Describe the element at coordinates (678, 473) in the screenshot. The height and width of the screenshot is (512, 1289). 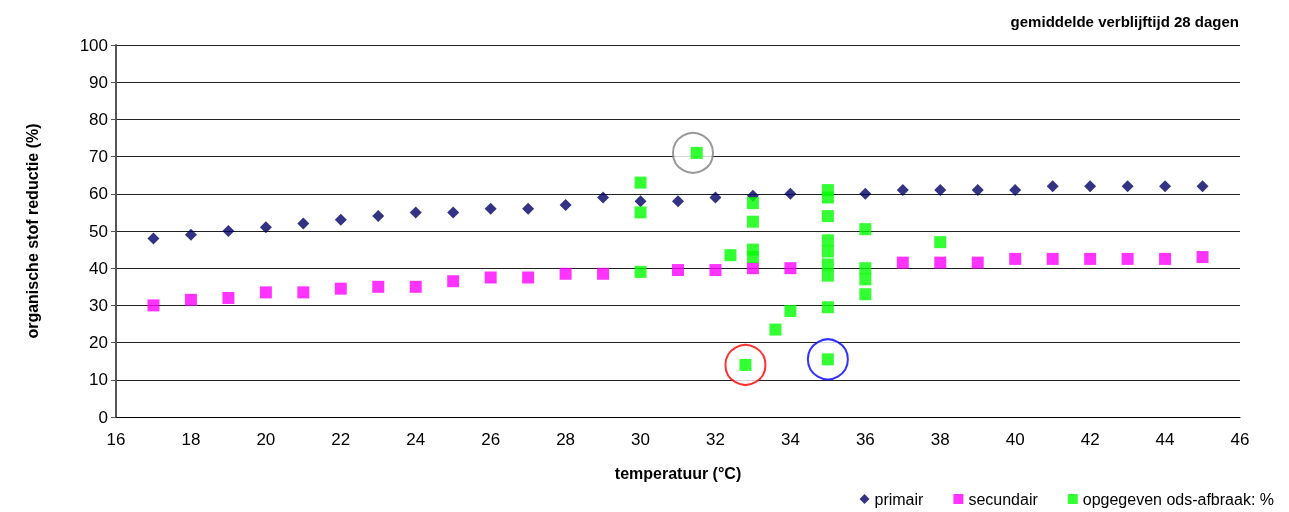
I see `x-axis-title: temperatuur (°C)` at that location.